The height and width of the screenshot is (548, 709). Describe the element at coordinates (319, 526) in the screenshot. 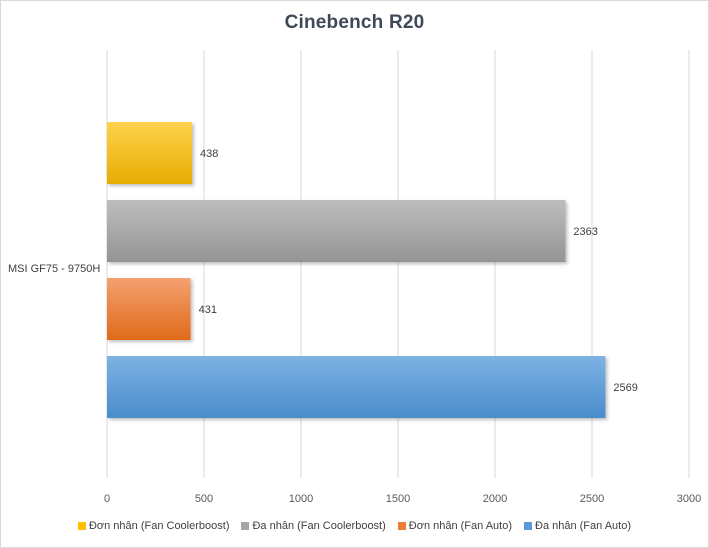

I see `legend-label: Đa nhân (Fan Coolerboost)` at that location.